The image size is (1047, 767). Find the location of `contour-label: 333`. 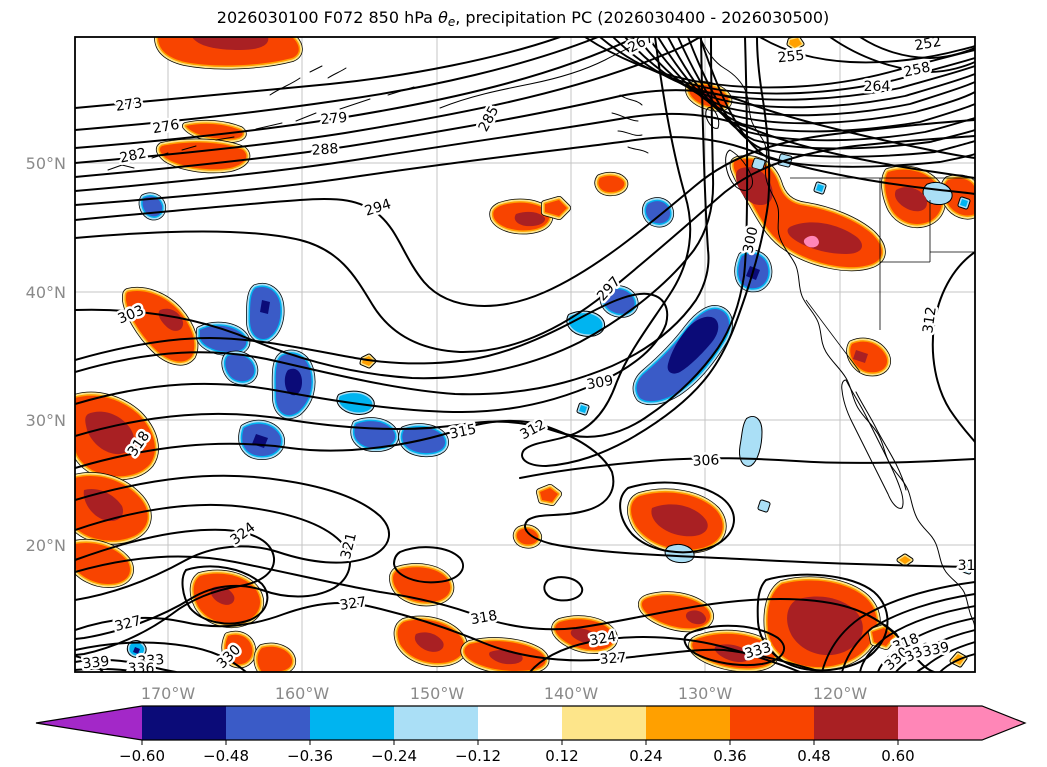

contour-label: 333 is located at coordinates (151, 661).